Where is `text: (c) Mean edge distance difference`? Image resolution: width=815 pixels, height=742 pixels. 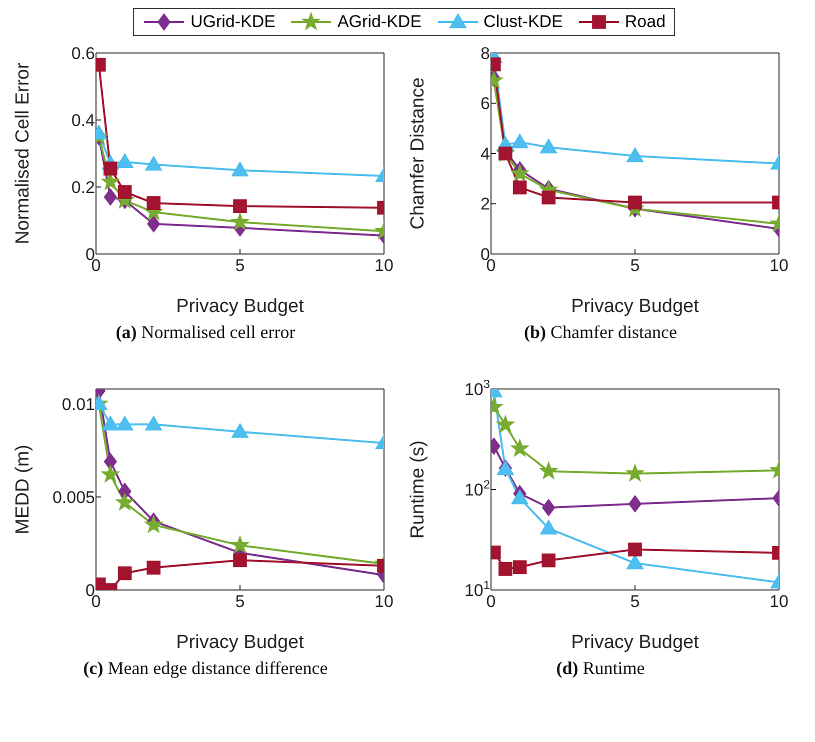 text: (c) Mean edge distance difference is located at coordinates (205, 669).